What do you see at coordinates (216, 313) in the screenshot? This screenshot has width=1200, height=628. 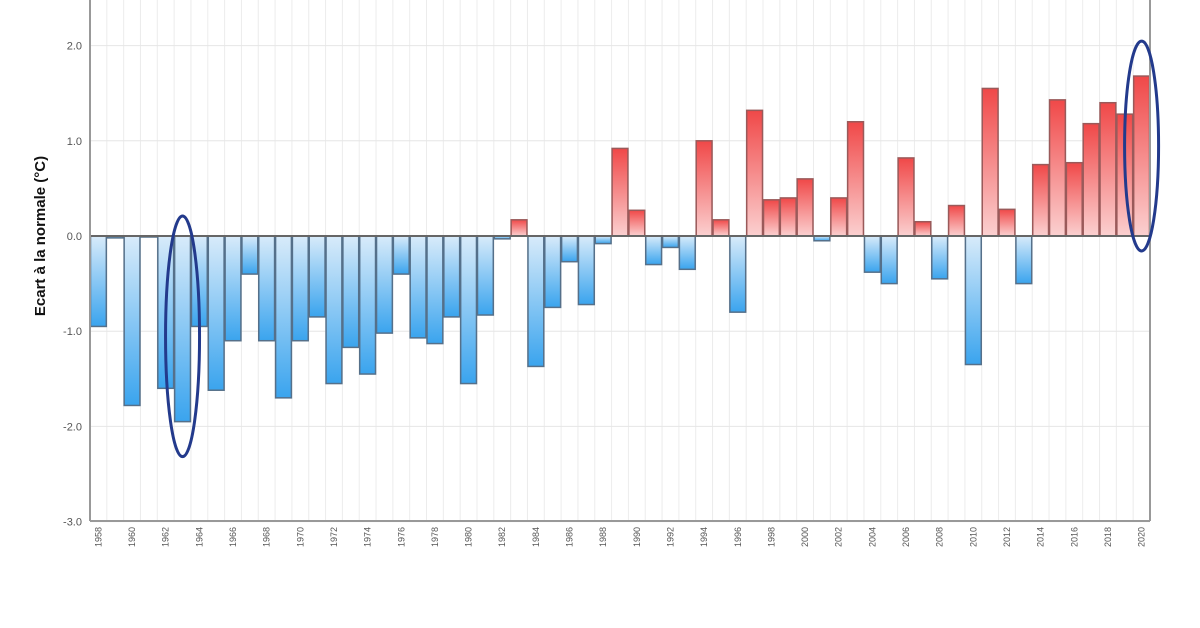 I see `bar-1965` at bounding box center [216, 313].